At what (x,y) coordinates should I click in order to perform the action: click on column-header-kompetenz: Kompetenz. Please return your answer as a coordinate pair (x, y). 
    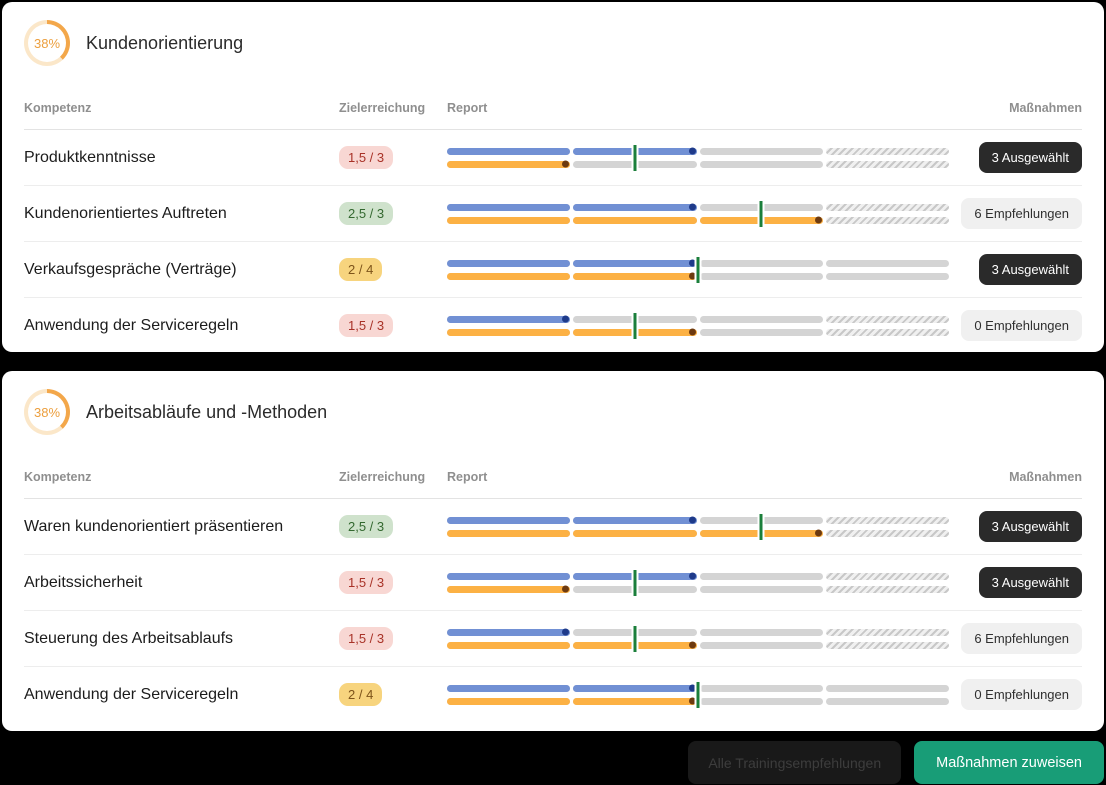
    Looking at the image, I should click on (58, 477).